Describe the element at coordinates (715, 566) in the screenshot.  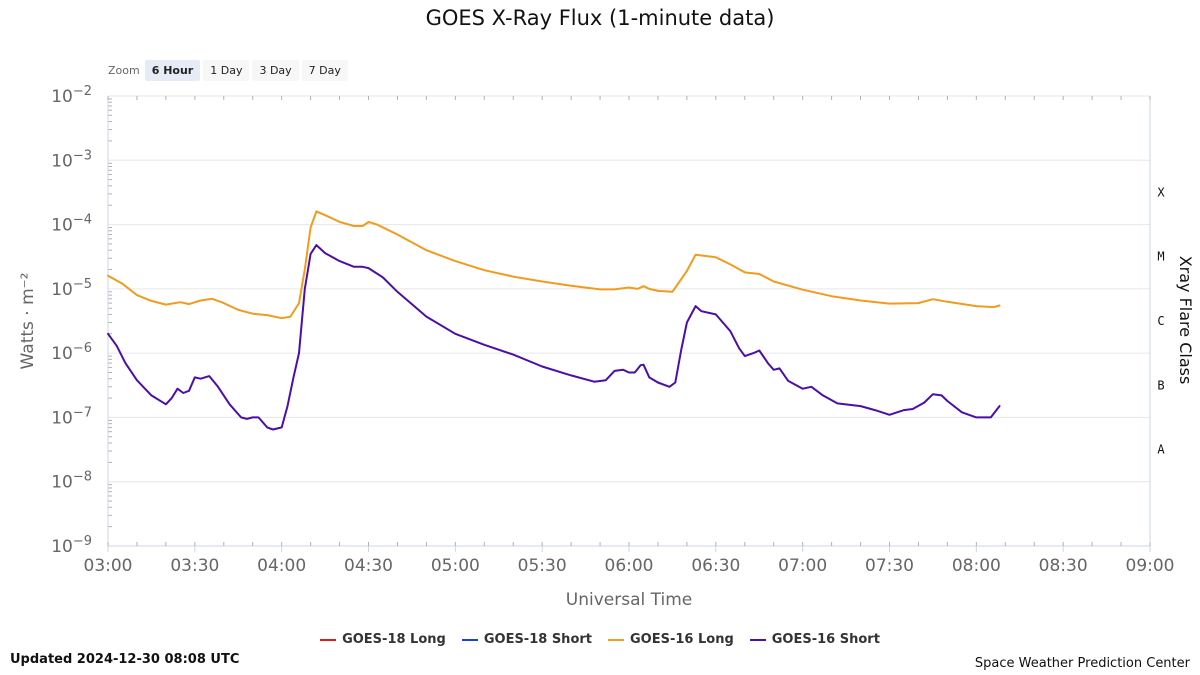
I see `x-tick-label: 06:30` at that location.